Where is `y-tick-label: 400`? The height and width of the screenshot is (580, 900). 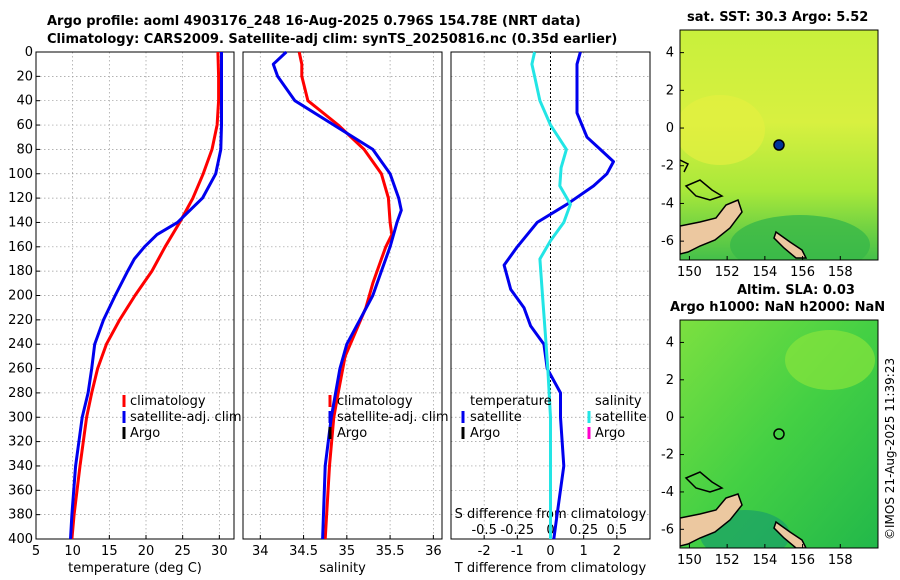
y-tick-label: 400 is located at coordinates (20, 539).